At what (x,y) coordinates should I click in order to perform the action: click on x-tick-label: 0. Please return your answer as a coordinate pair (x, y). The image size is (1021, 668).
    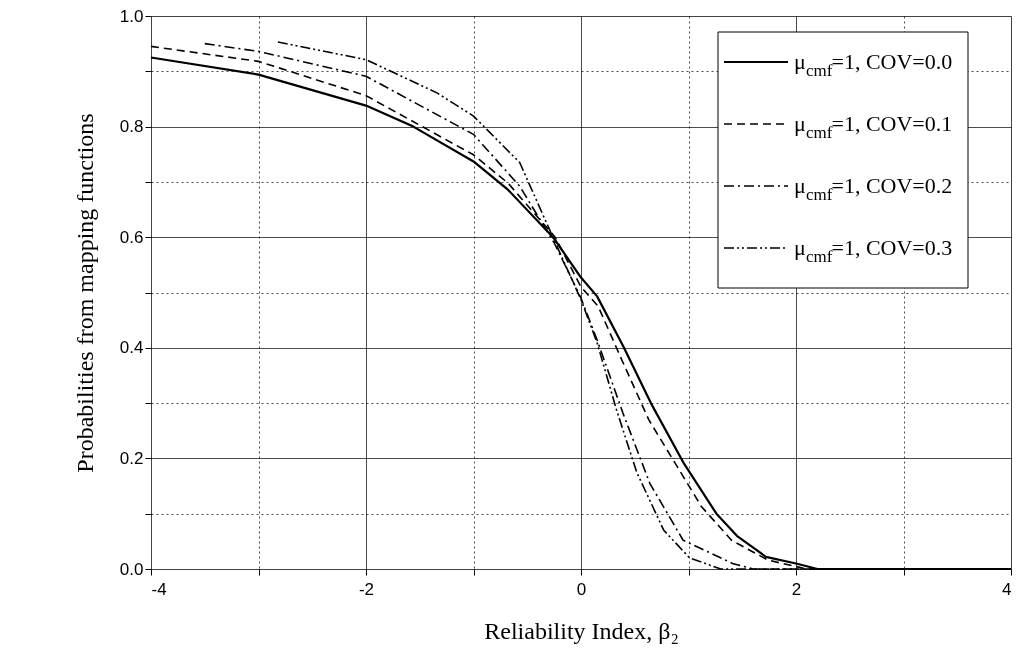
    Looking at the image, I should click on (581, 589).